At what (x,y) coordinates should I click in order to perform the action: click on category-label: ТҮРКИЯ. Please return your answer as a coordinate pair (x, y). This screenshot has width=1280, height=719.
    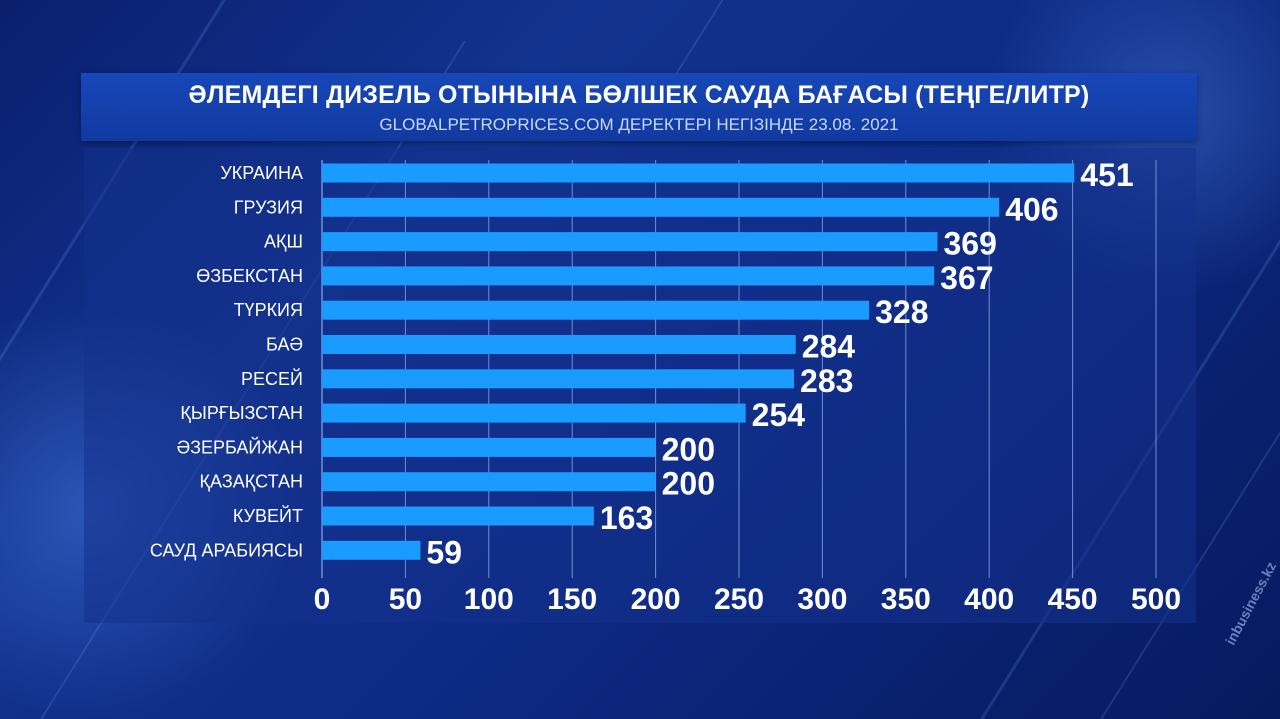
    Looking at the image, I should click on (268, 310).